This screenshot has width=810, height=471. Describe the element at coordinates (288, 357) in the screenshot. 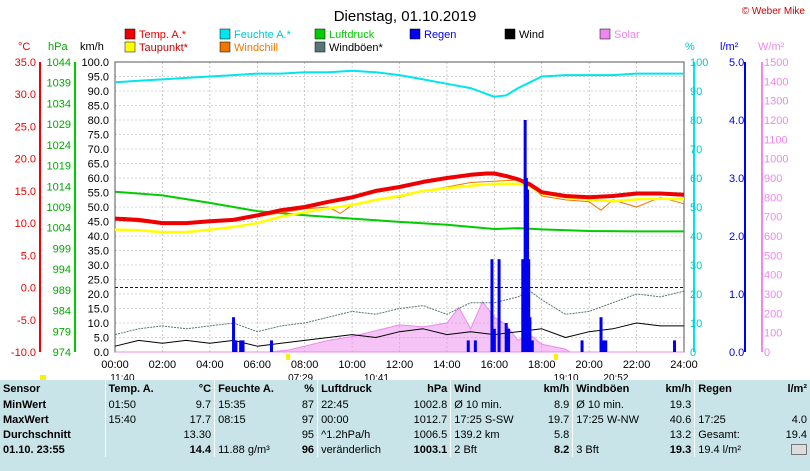

I see `sunrise-marker` at that location.